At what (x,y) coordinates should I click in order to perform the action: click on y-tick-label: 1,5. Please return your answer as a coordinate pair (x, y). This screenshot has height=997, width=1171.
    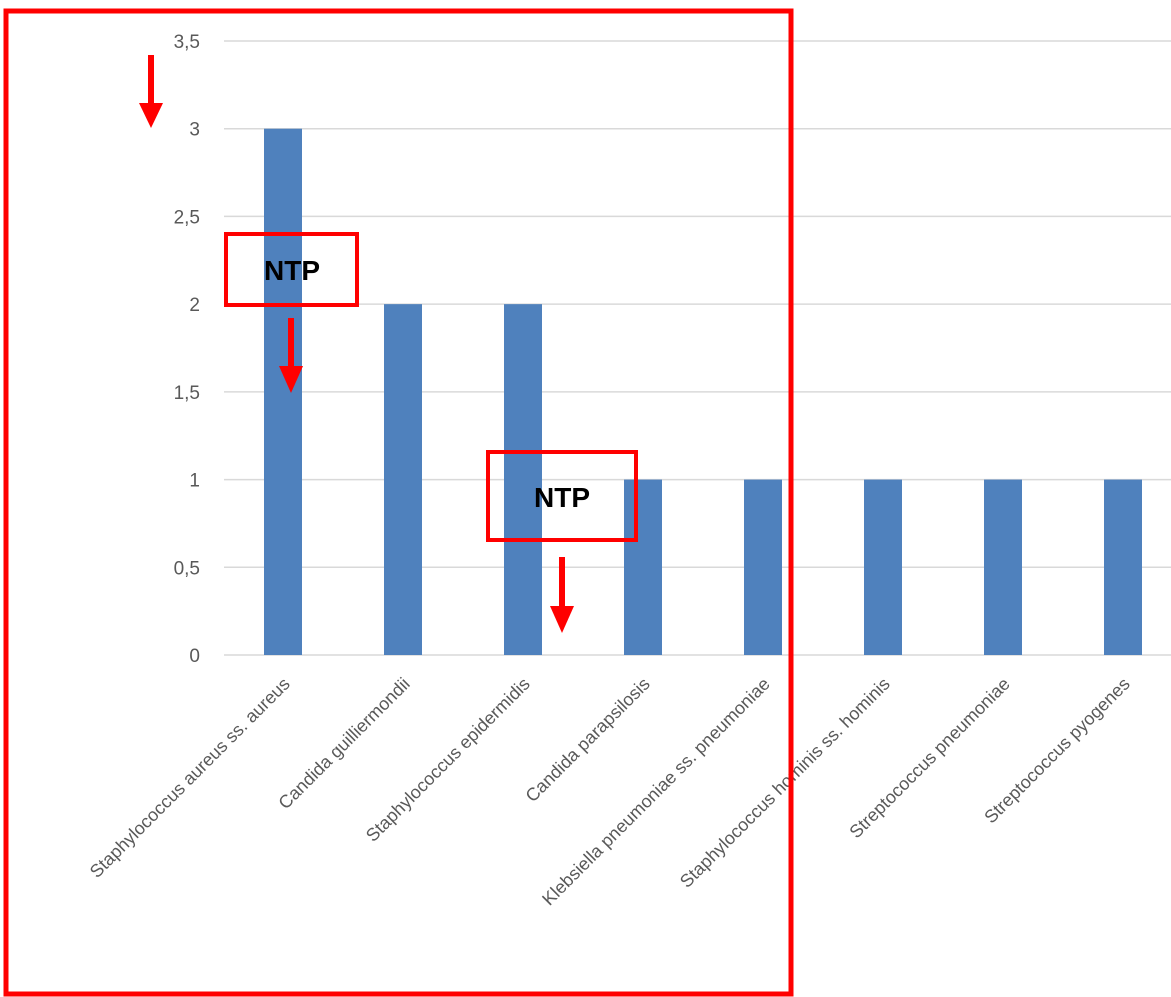
    Looking at the image, I should click on (187, 393).